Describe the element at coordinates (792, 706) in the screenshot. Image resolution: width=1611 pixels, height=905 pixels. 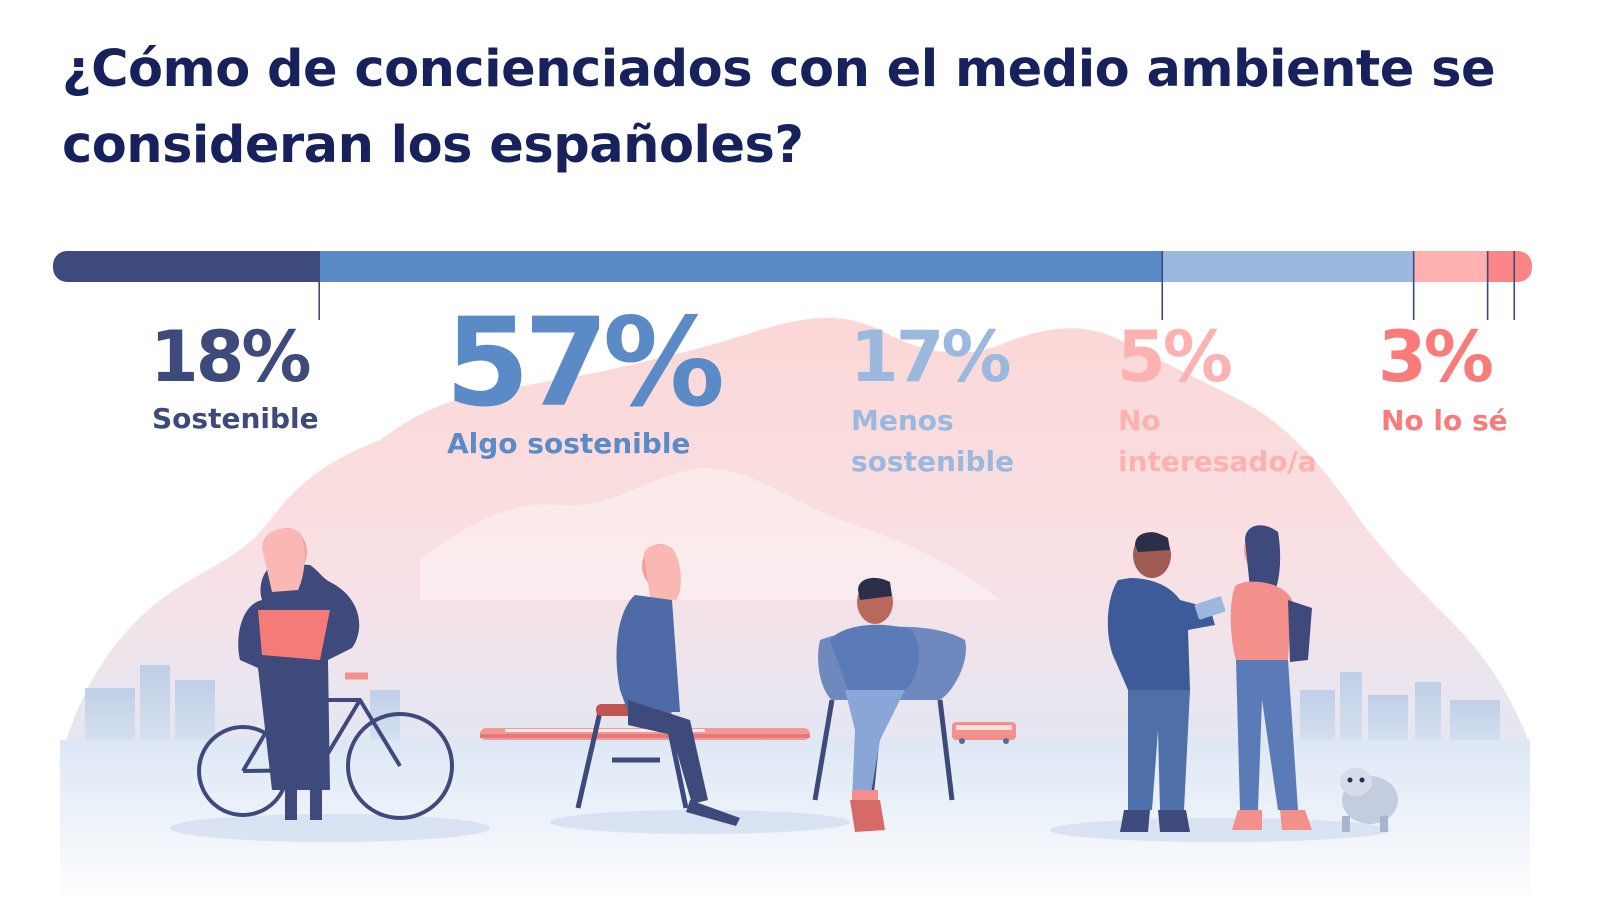
I see `city-skyline-icon` at that location.